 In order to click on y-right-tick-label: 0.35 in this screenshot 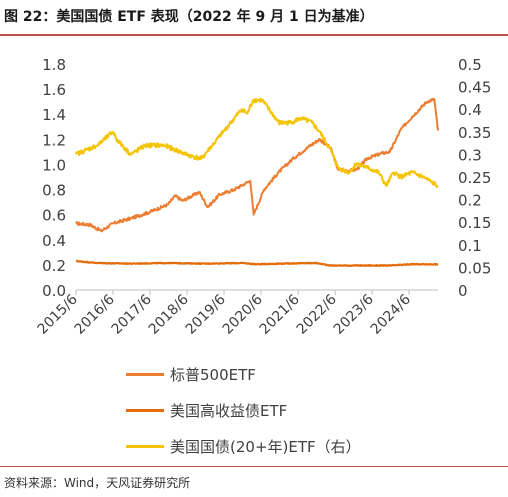, I will do `click(474, 133)`.